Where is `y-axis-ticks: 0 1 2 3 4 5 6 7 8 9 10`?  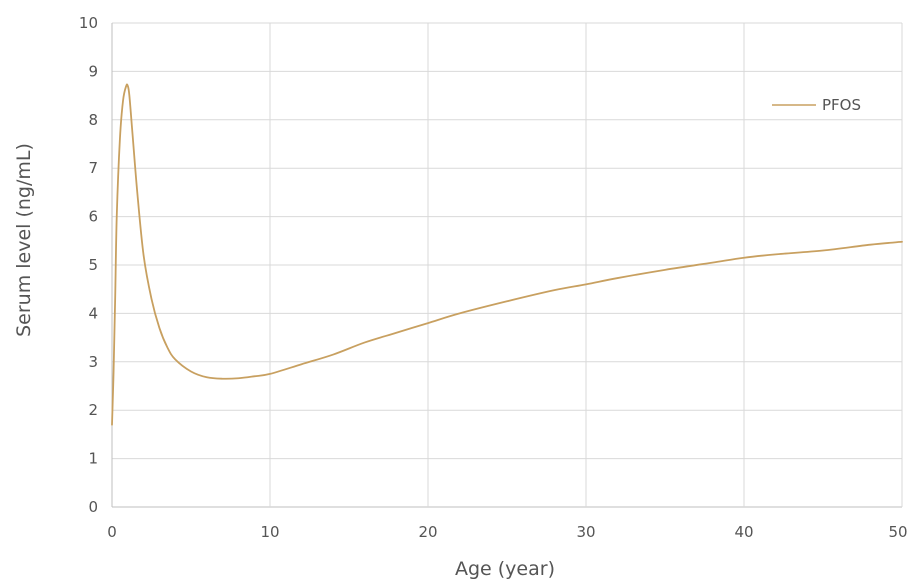
y-axis-ticks: 0 1 2 3 4 5 6 7 8 9 10 is located at coordinates (88, 265).